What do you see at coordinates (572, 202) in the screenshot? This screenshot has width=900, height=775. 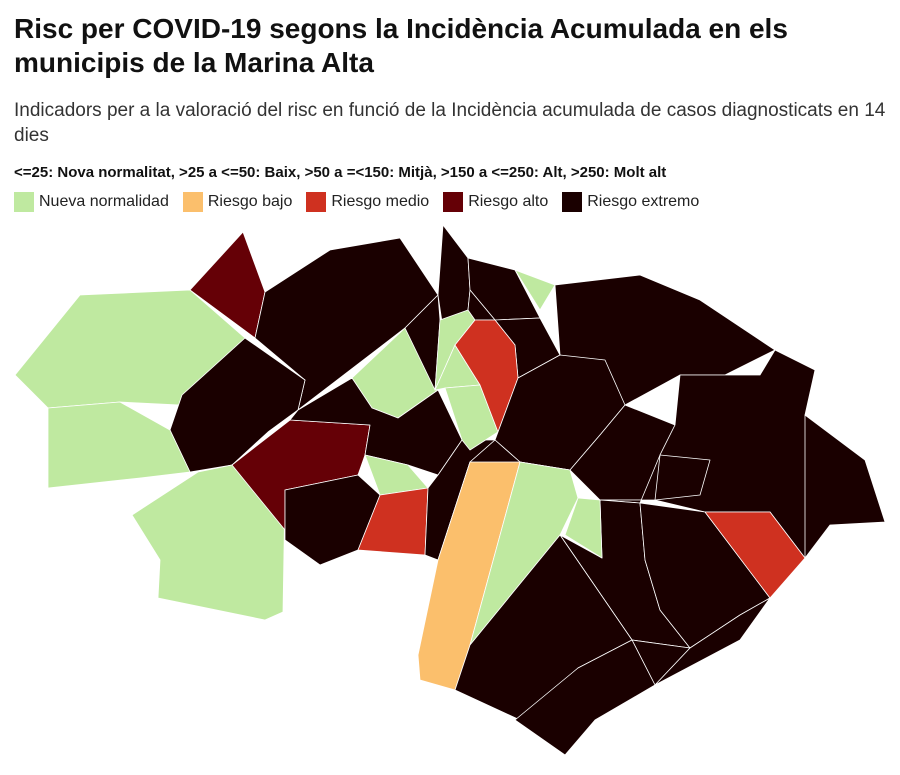 I see `legend-swatch-extreme` at bounding box center [572, 202].